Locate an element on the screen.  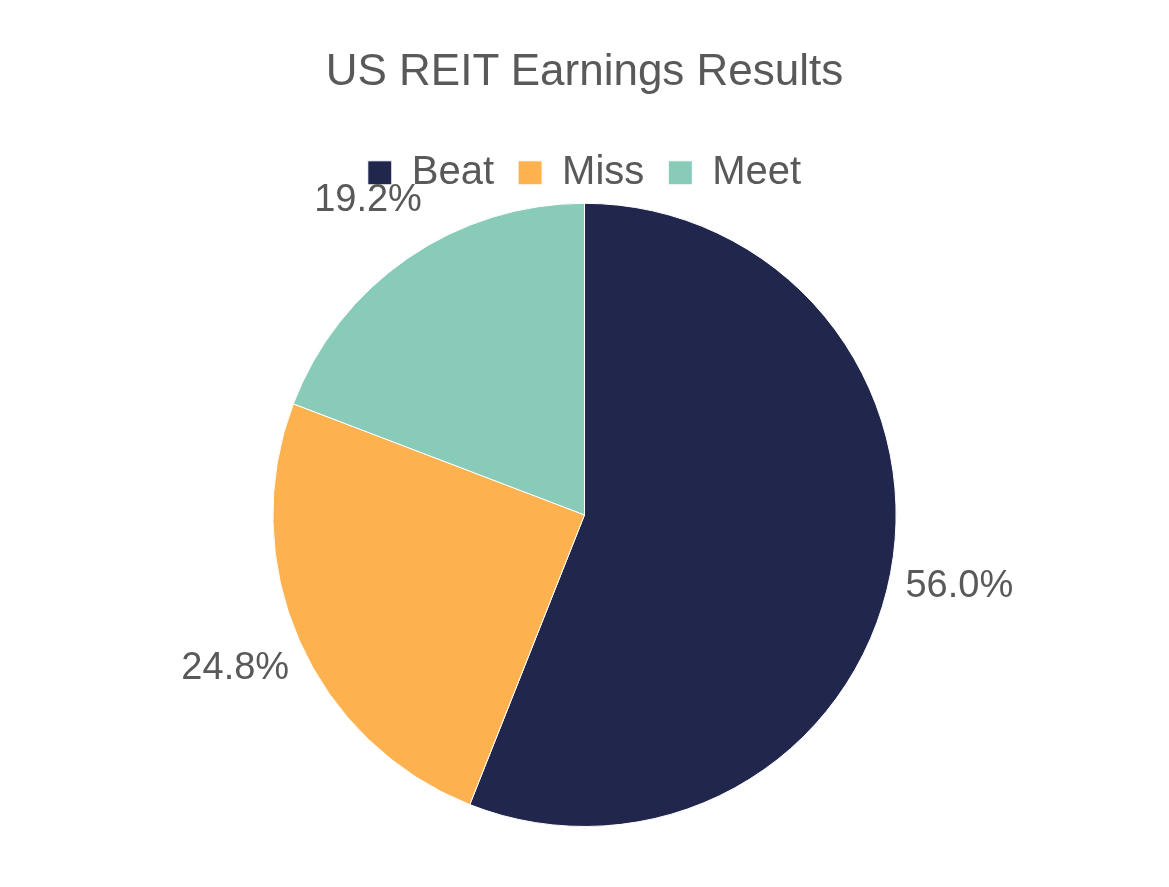
data-label: 24.8% is located at coordinates (235, 666).